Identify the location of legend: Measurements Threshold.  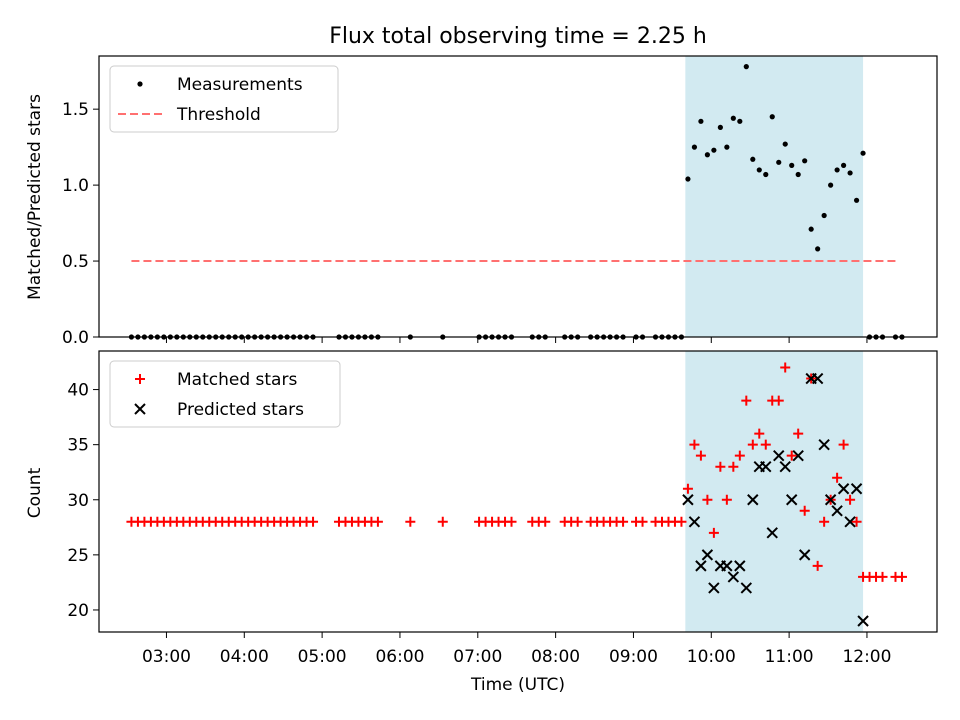
(224, 99).